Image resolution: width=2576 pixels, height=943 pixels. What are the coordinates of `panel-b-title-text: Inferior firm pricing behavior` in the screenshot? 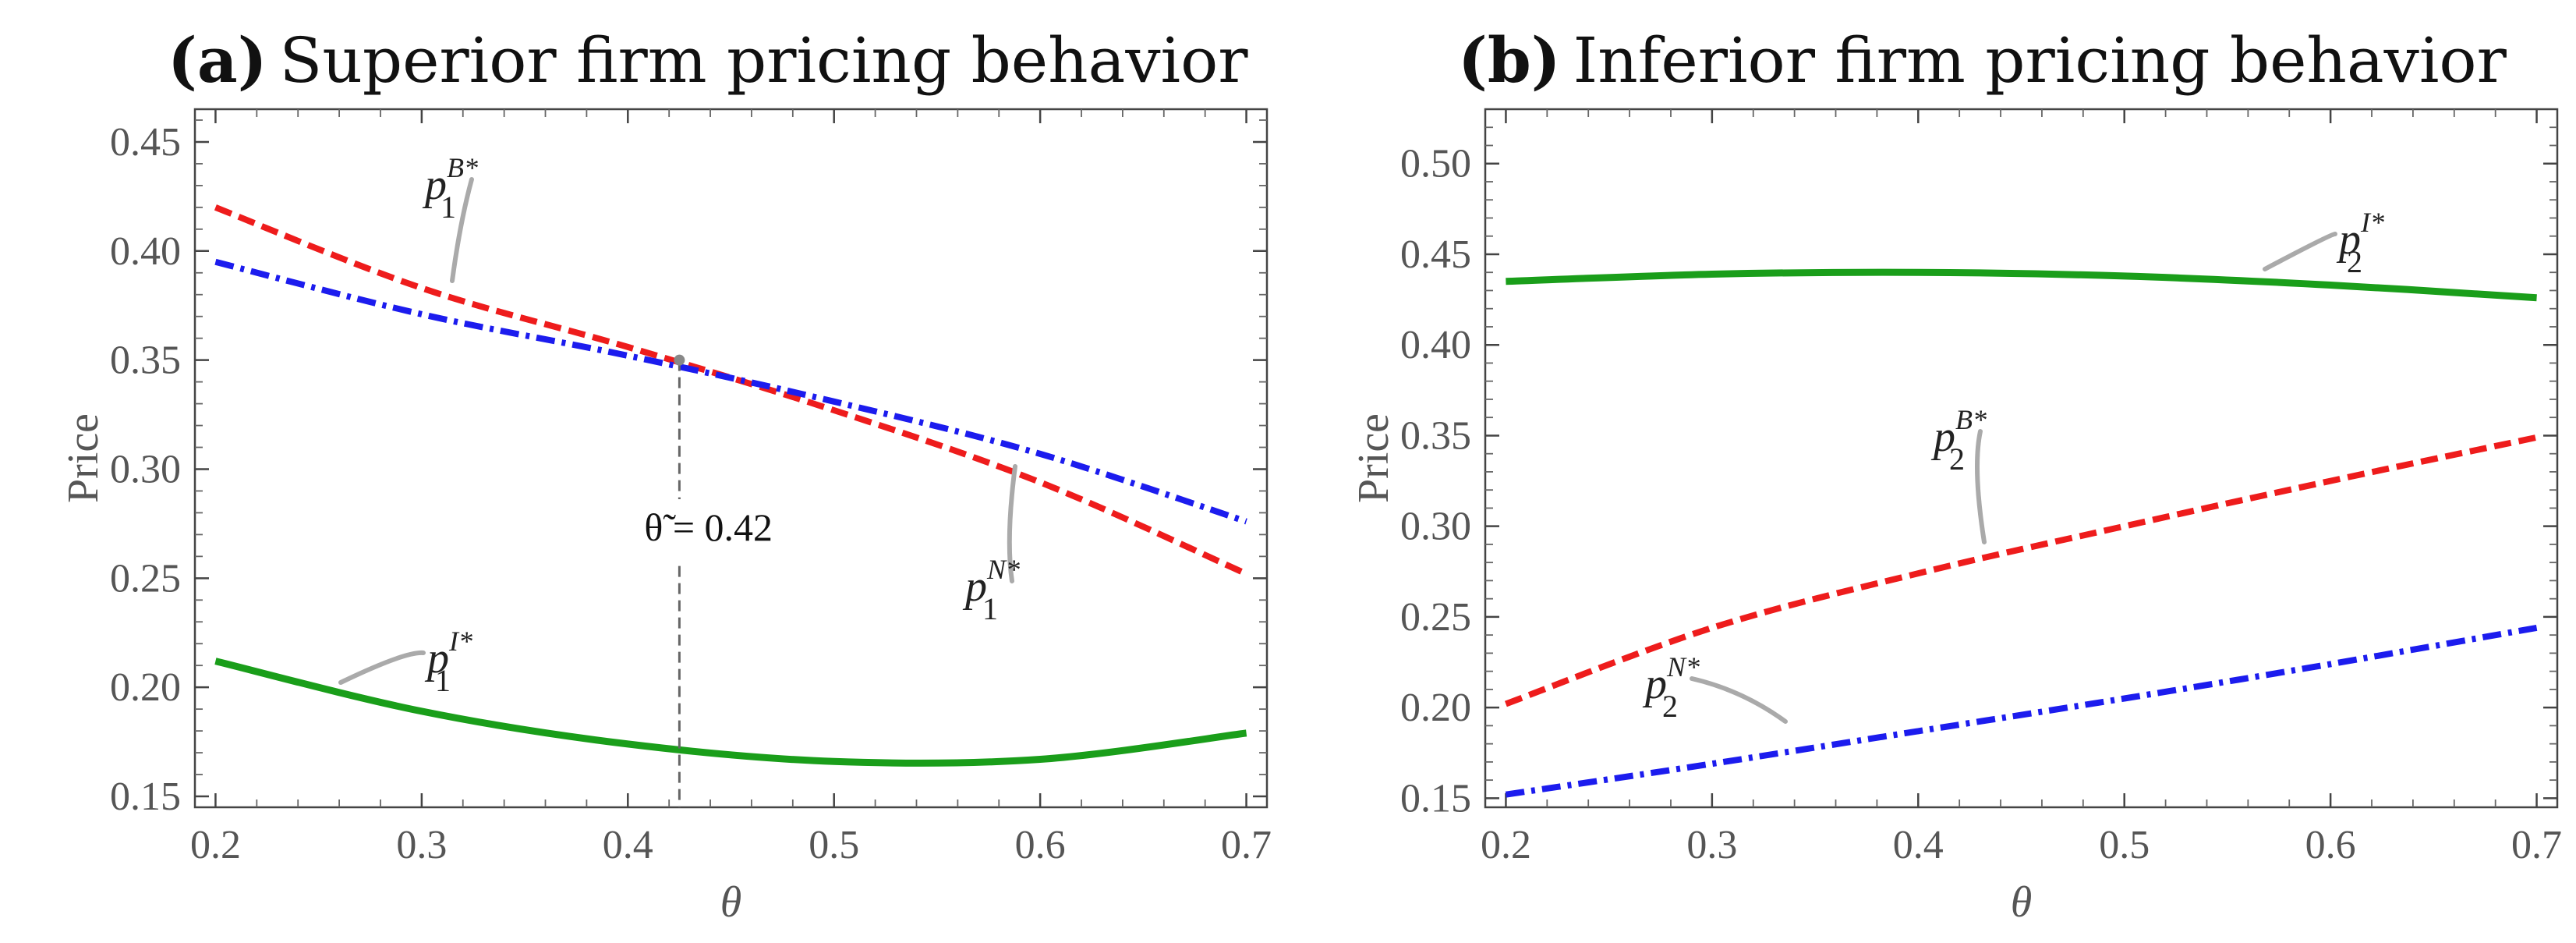 It's located at (2040, 60).